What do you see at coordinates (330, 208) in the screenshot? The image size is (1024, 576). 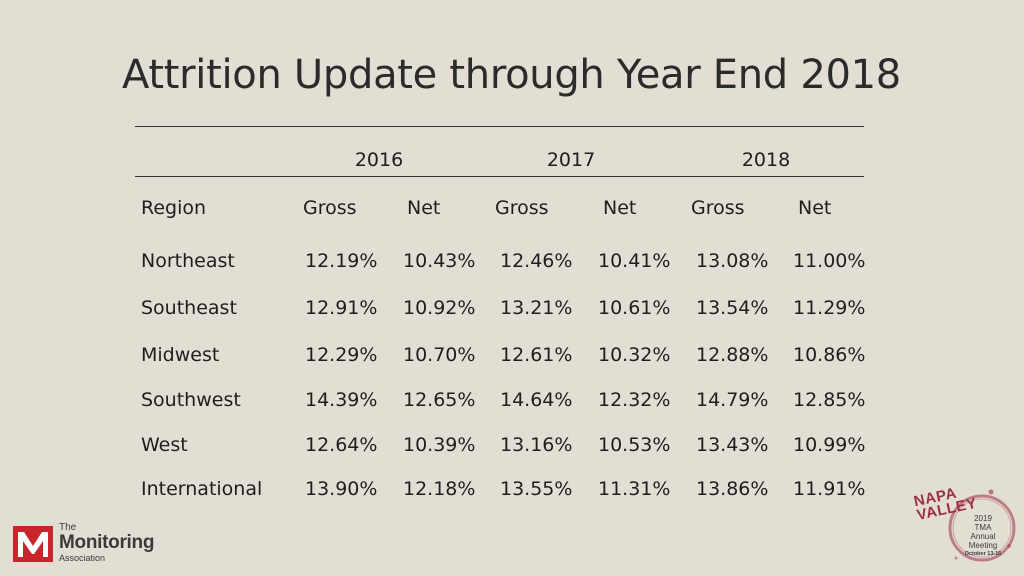 I see `header-gross-2016: Gross` at bounding box center [330, 208].